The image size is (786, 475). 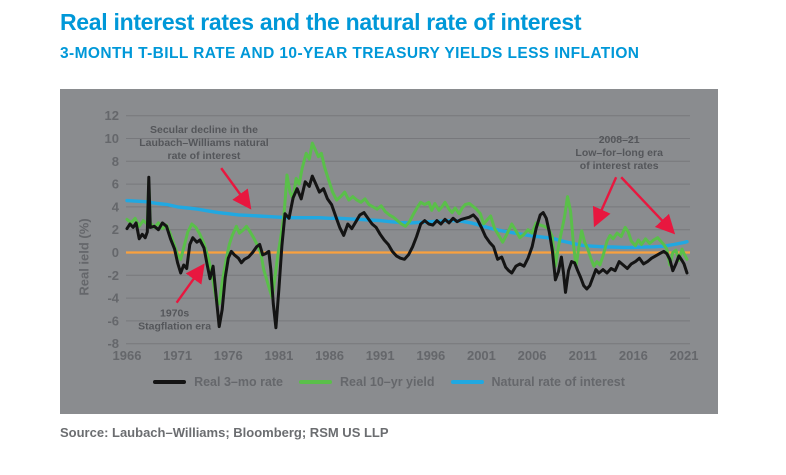 What do you see at coordinates (116, 206) in the screenshot?
I see `y-tick-label: 4` at bounding box center [116, 206].